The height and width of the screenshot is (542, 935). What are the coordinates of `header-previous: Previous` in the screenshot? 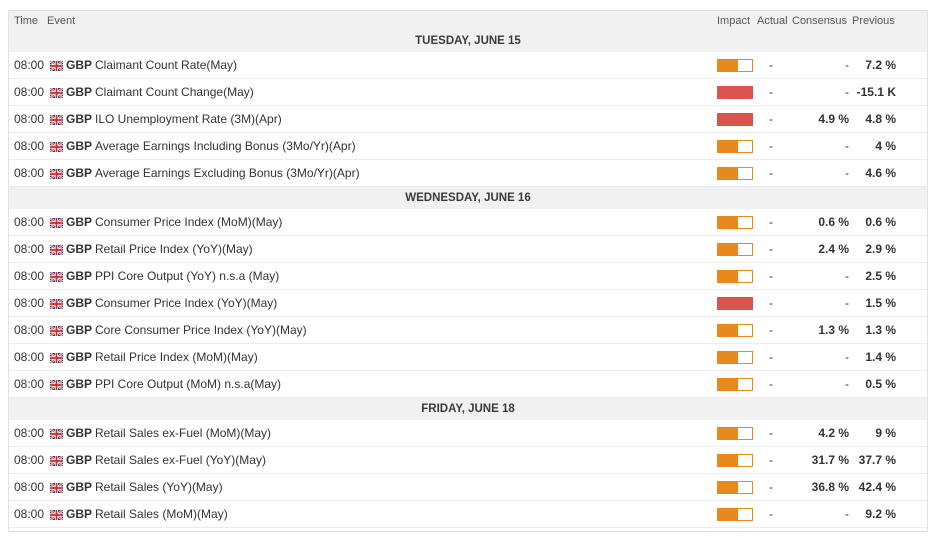 It's located at (873, 21).